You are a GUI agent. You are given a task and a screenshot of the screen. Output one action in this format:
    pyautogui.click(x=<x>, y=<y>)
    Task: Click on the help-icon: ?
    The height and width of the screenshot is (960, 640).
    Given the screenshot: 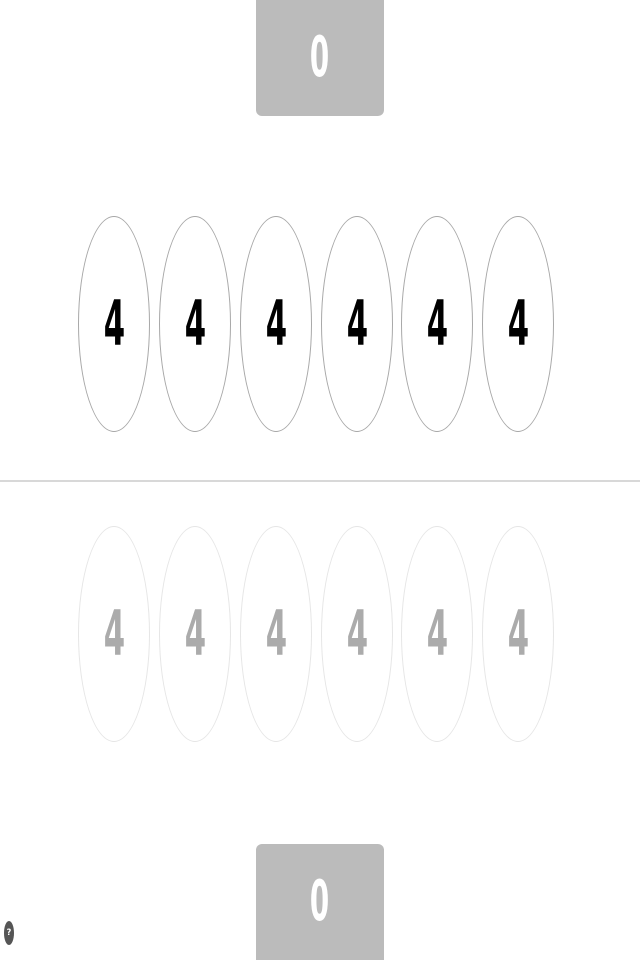 What is the action you would take?
    pyautogui.click(x=9, y=933)
    